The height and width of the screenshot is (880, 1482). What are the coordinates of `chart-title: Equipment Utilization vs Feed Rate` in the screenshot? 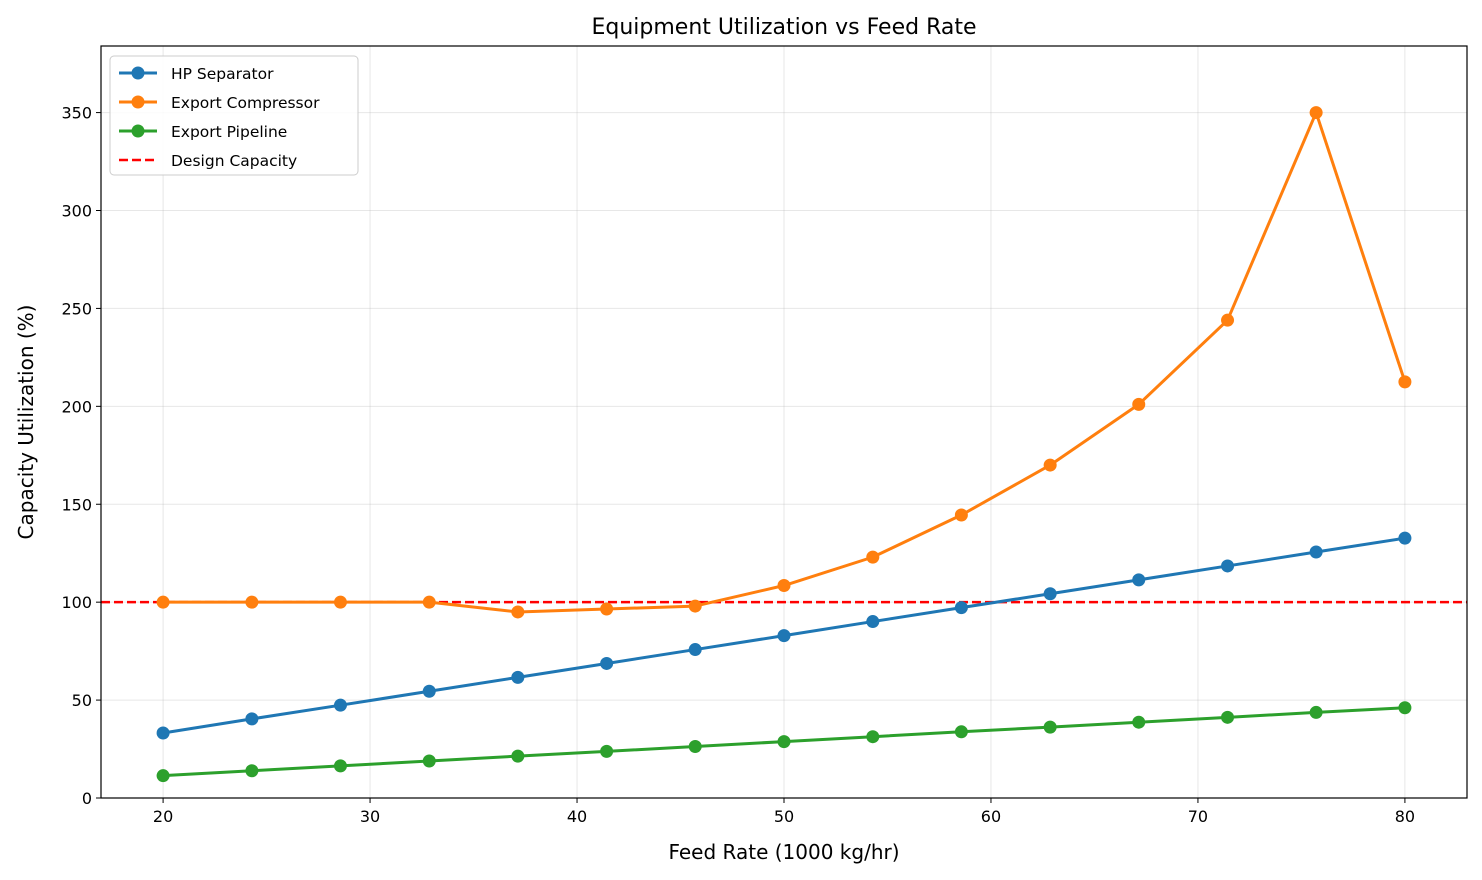 It's located at (783, 27).